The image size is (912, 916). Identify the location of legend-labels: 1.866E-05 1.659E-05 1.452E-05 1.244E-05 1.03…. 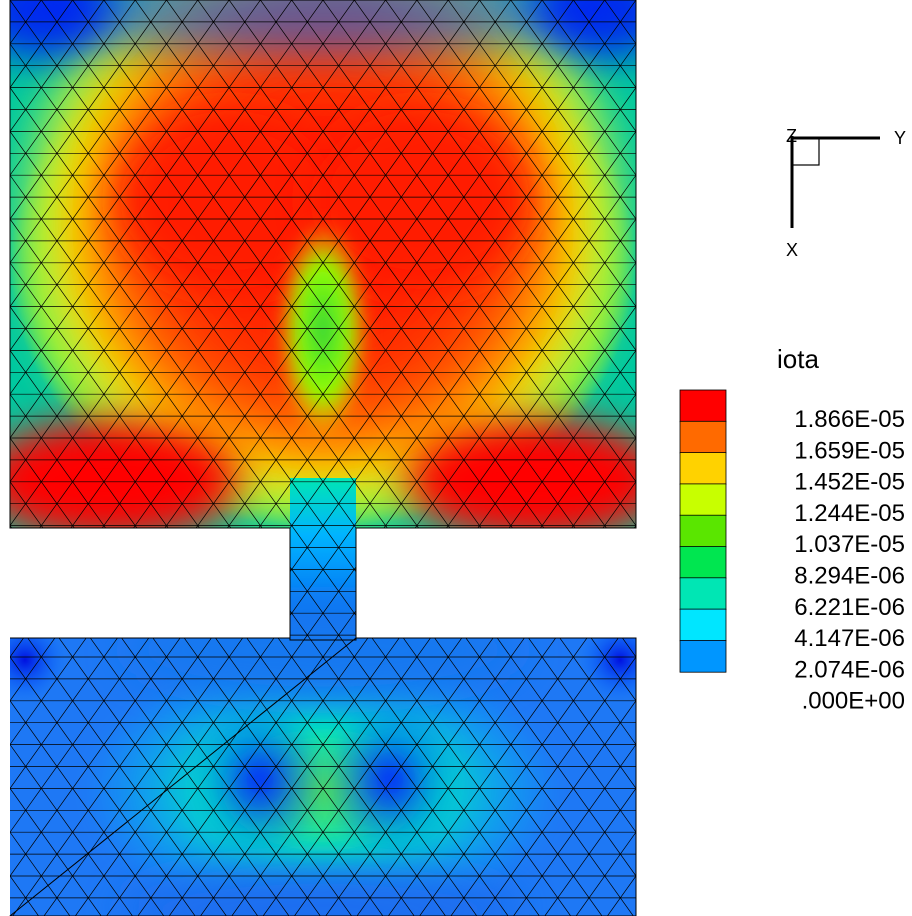
(849, 560).